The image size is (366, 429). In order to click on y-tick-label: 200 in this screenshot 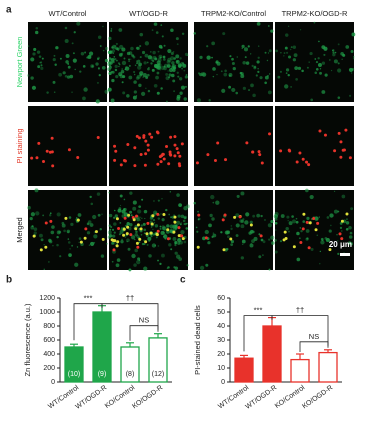, I will do `click(49, 368)`.